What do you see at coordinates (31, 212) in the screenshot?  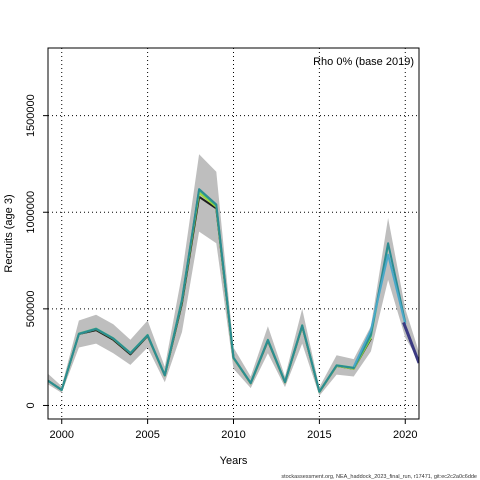 I see `y-tick-label: 1000000` at bounding box center [31, 212].